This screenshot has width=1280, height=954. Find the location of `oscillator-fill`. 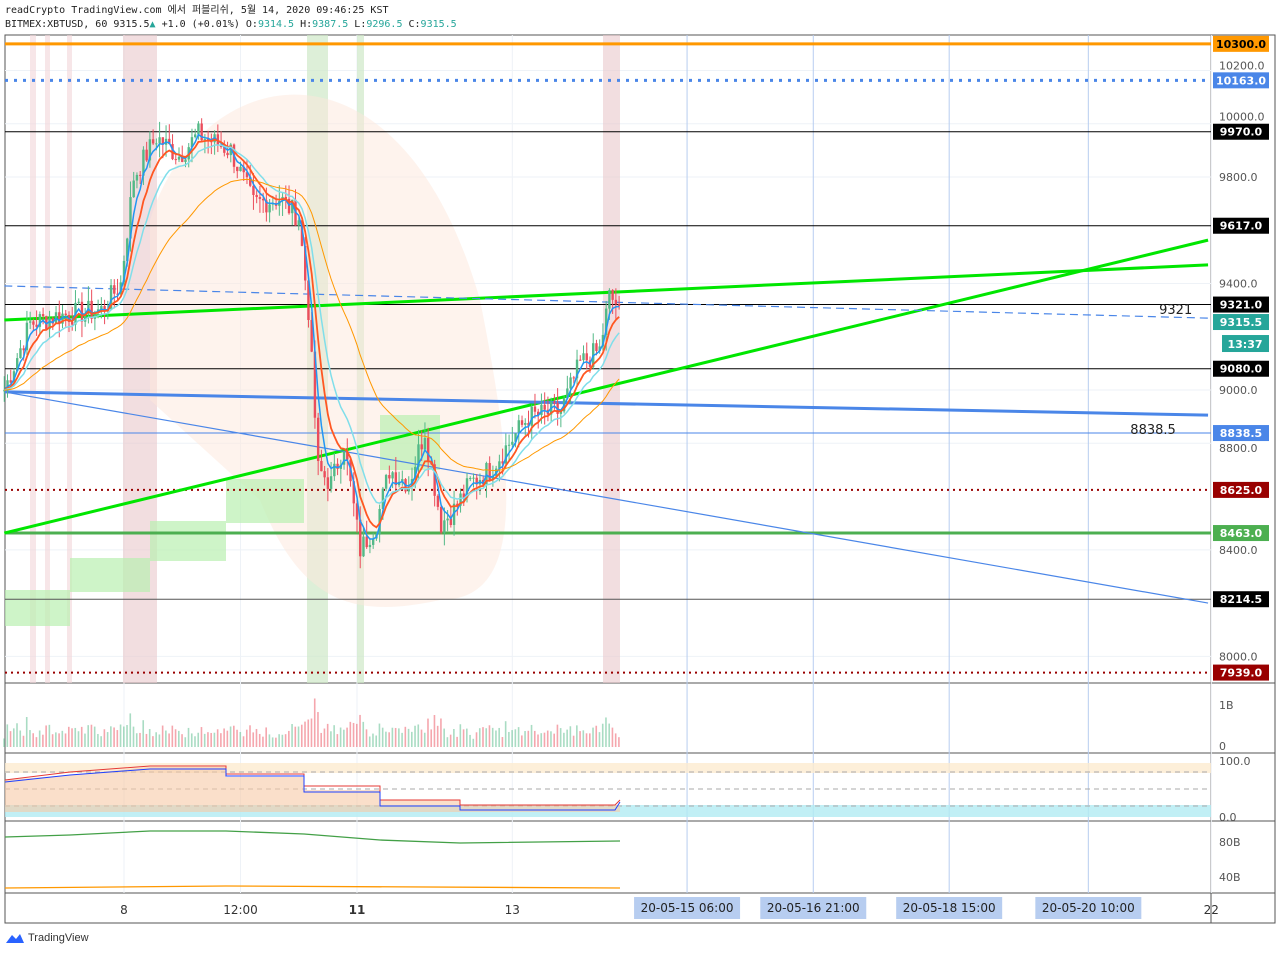

oscillator-fill is located at coordinates (312, 789).